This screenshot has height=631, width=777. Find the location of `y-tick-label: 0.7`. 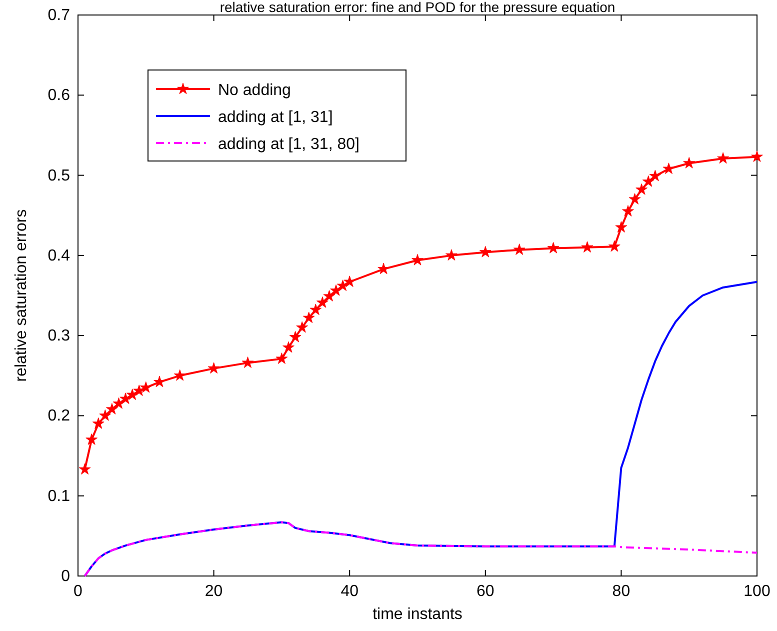

y-tick-label: 0.7 is located at coordinates (59, 15).